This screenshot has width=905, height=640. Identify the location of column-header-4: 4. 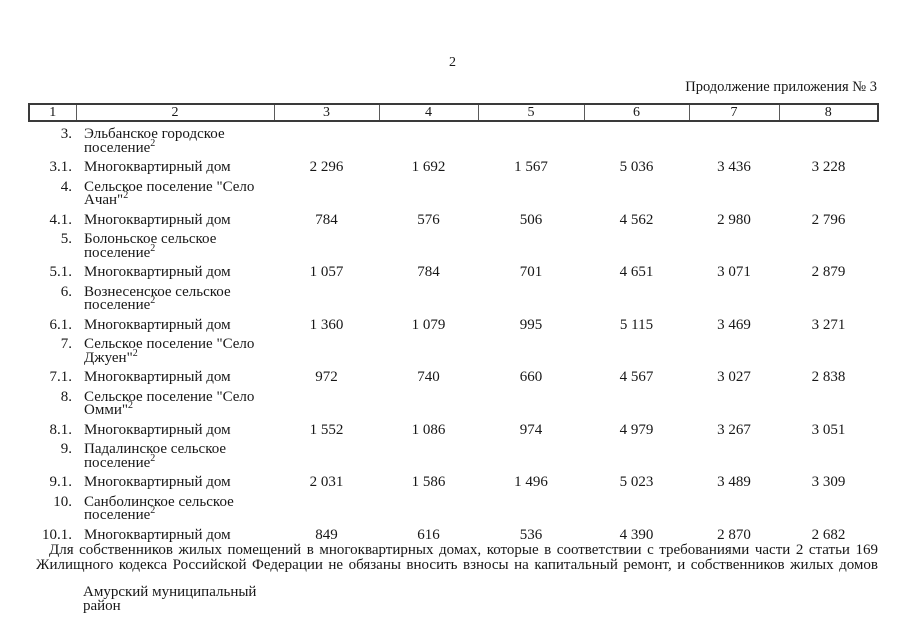
(428, 112).